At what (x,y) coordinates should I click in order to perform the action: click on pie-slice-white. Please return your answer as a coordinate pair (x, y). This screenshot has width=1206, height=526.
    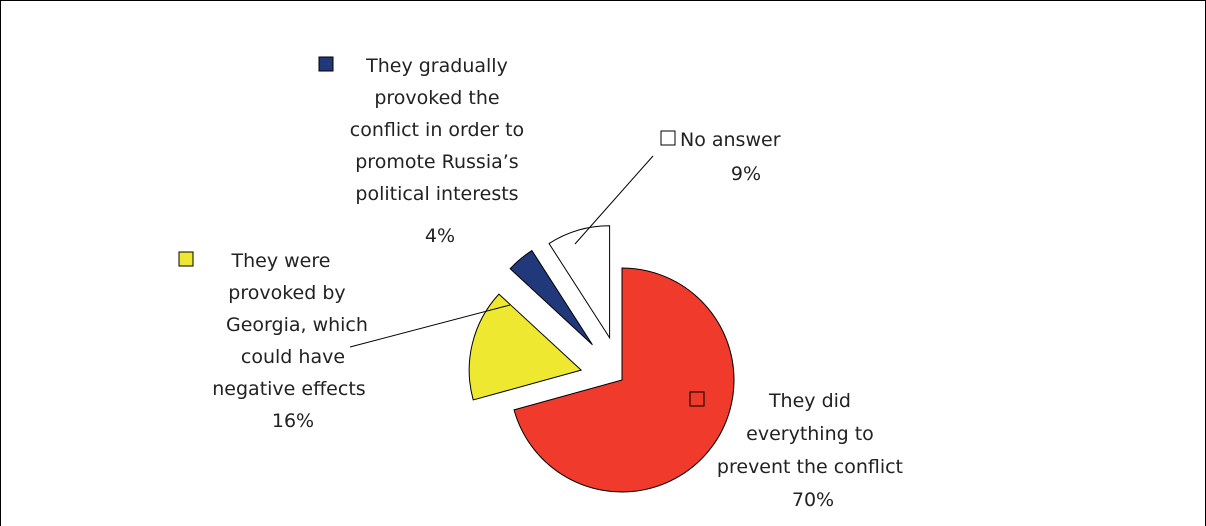
    Looking at the image, I should click on (579, 282).